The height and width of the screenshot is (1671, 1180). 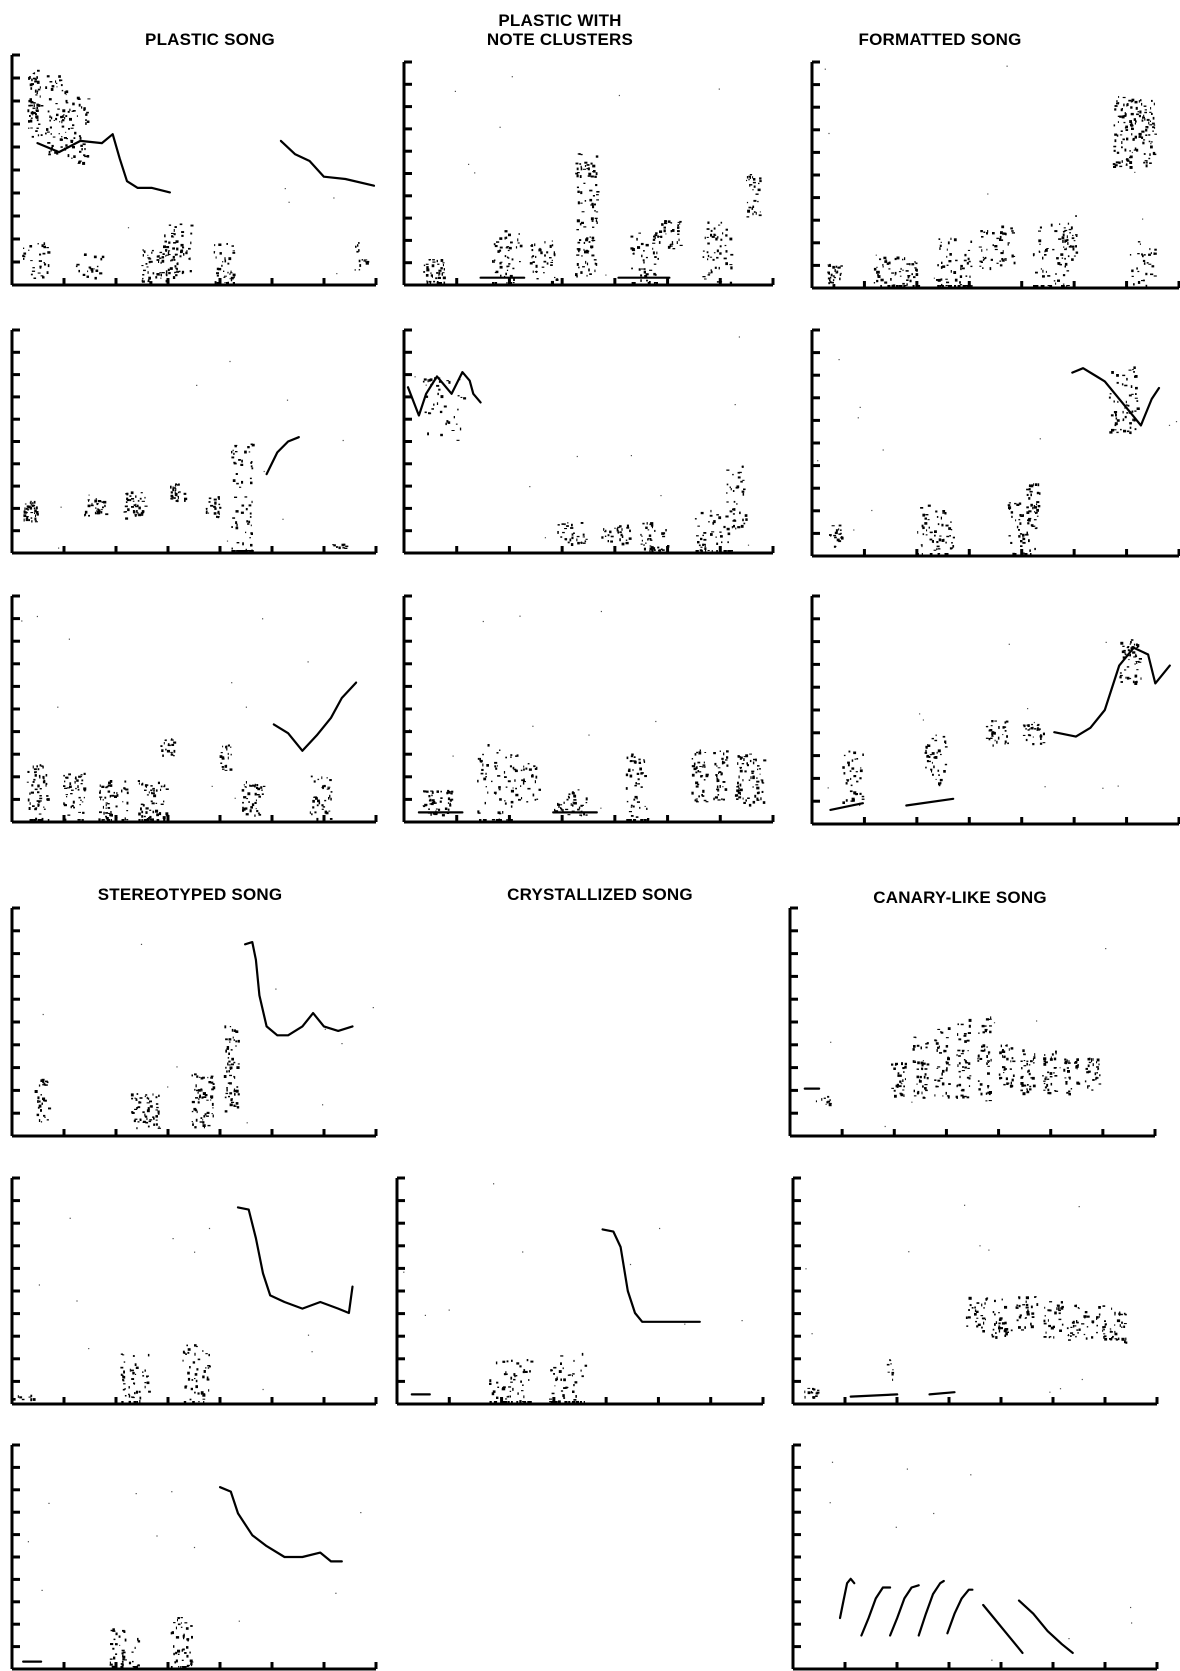 What do you see at coordinates (560, 20) in the screenshot?
I see `title-clusters-line-1: PLASTIC WITH` at bounding box center [560, 20].